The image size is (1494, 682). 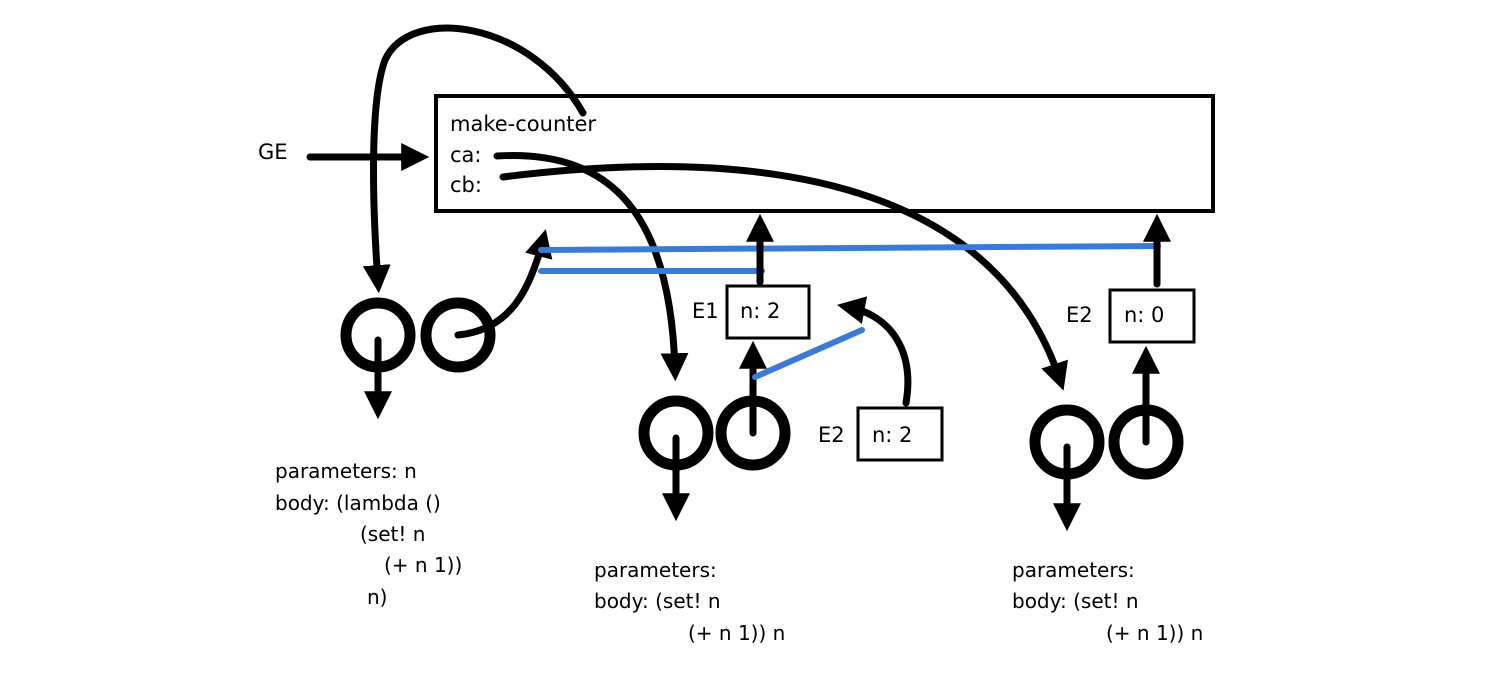 I want to click on frame-e2-right-box, so click(x=1152, y=316).